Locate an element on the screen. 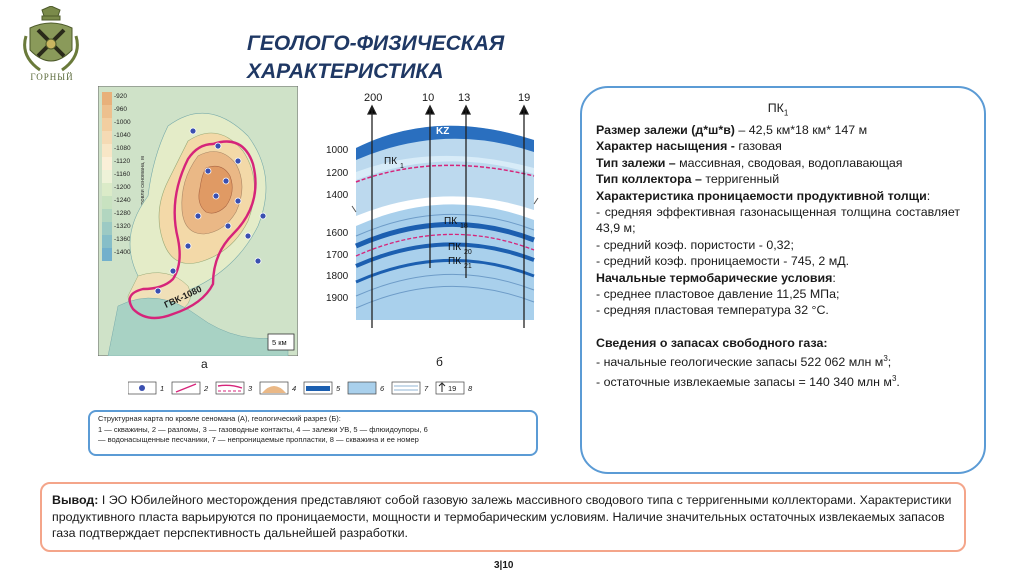  scale-value: -960 is located at coordinates (120, 109).